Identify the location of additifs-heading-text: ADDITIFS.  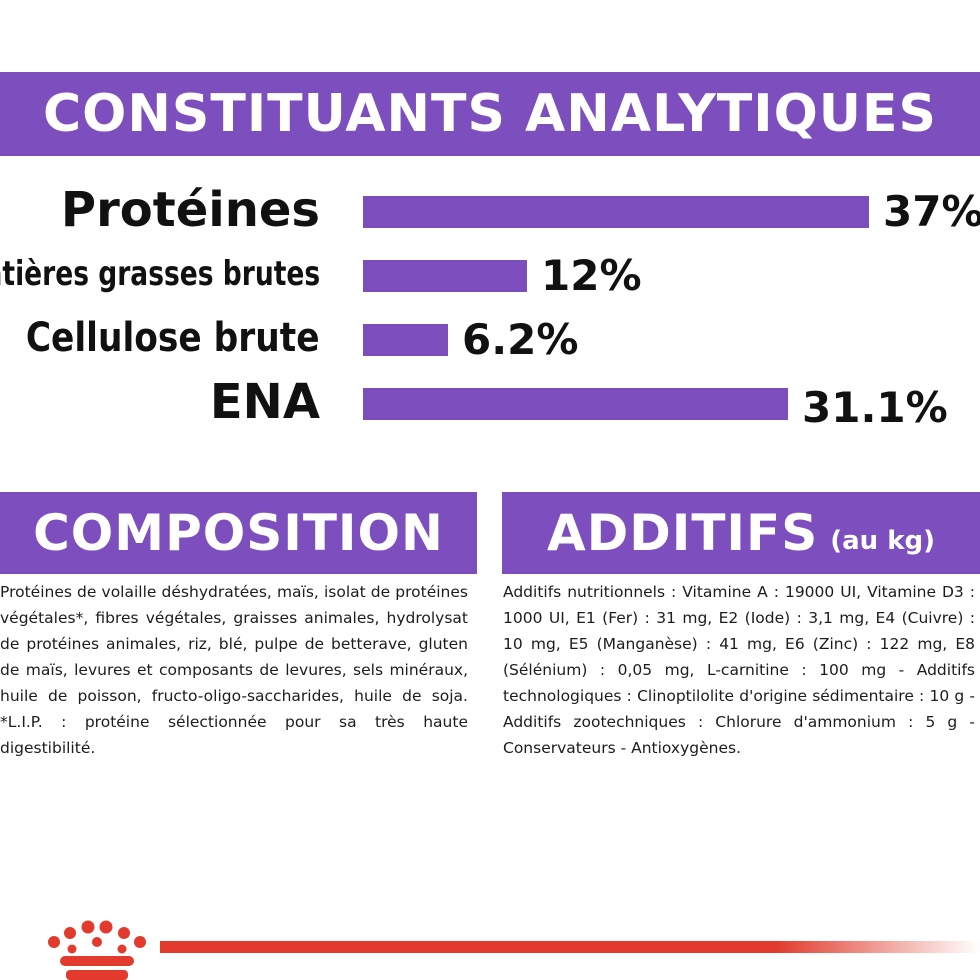
(683, 533).